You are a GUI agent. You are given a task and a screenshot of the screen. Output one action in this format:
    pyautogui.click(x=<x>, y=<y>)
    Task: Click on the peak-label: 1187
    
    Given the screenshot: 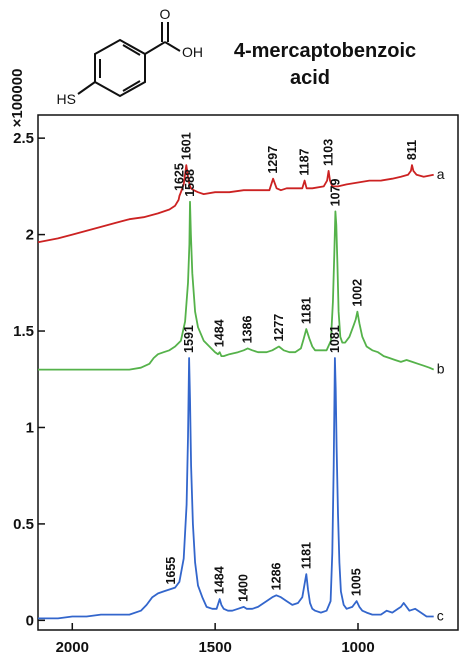 What is the action you would take?
    pyautogui.click(x=305, y=161)
    